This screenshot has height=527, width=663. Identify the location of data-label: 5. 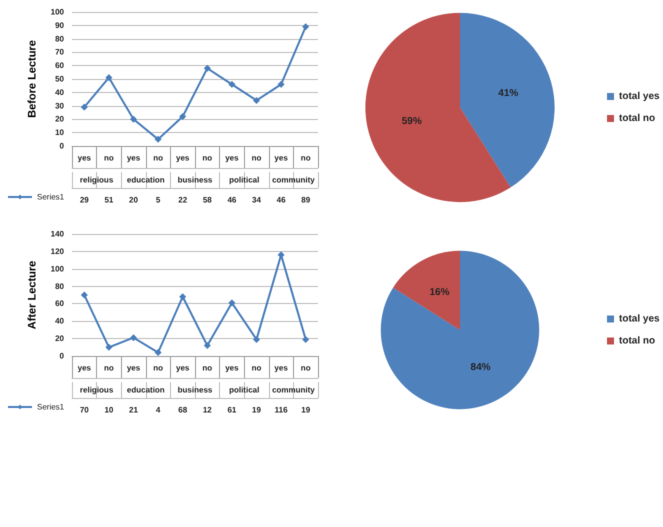
(158, 200).